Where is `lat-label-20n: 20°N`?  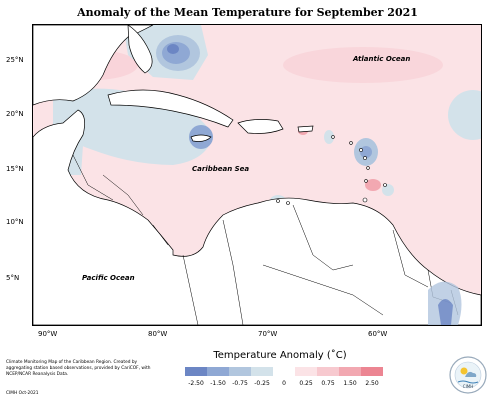 lat-label-20n: 20°N is located at coordinates (15, 114).